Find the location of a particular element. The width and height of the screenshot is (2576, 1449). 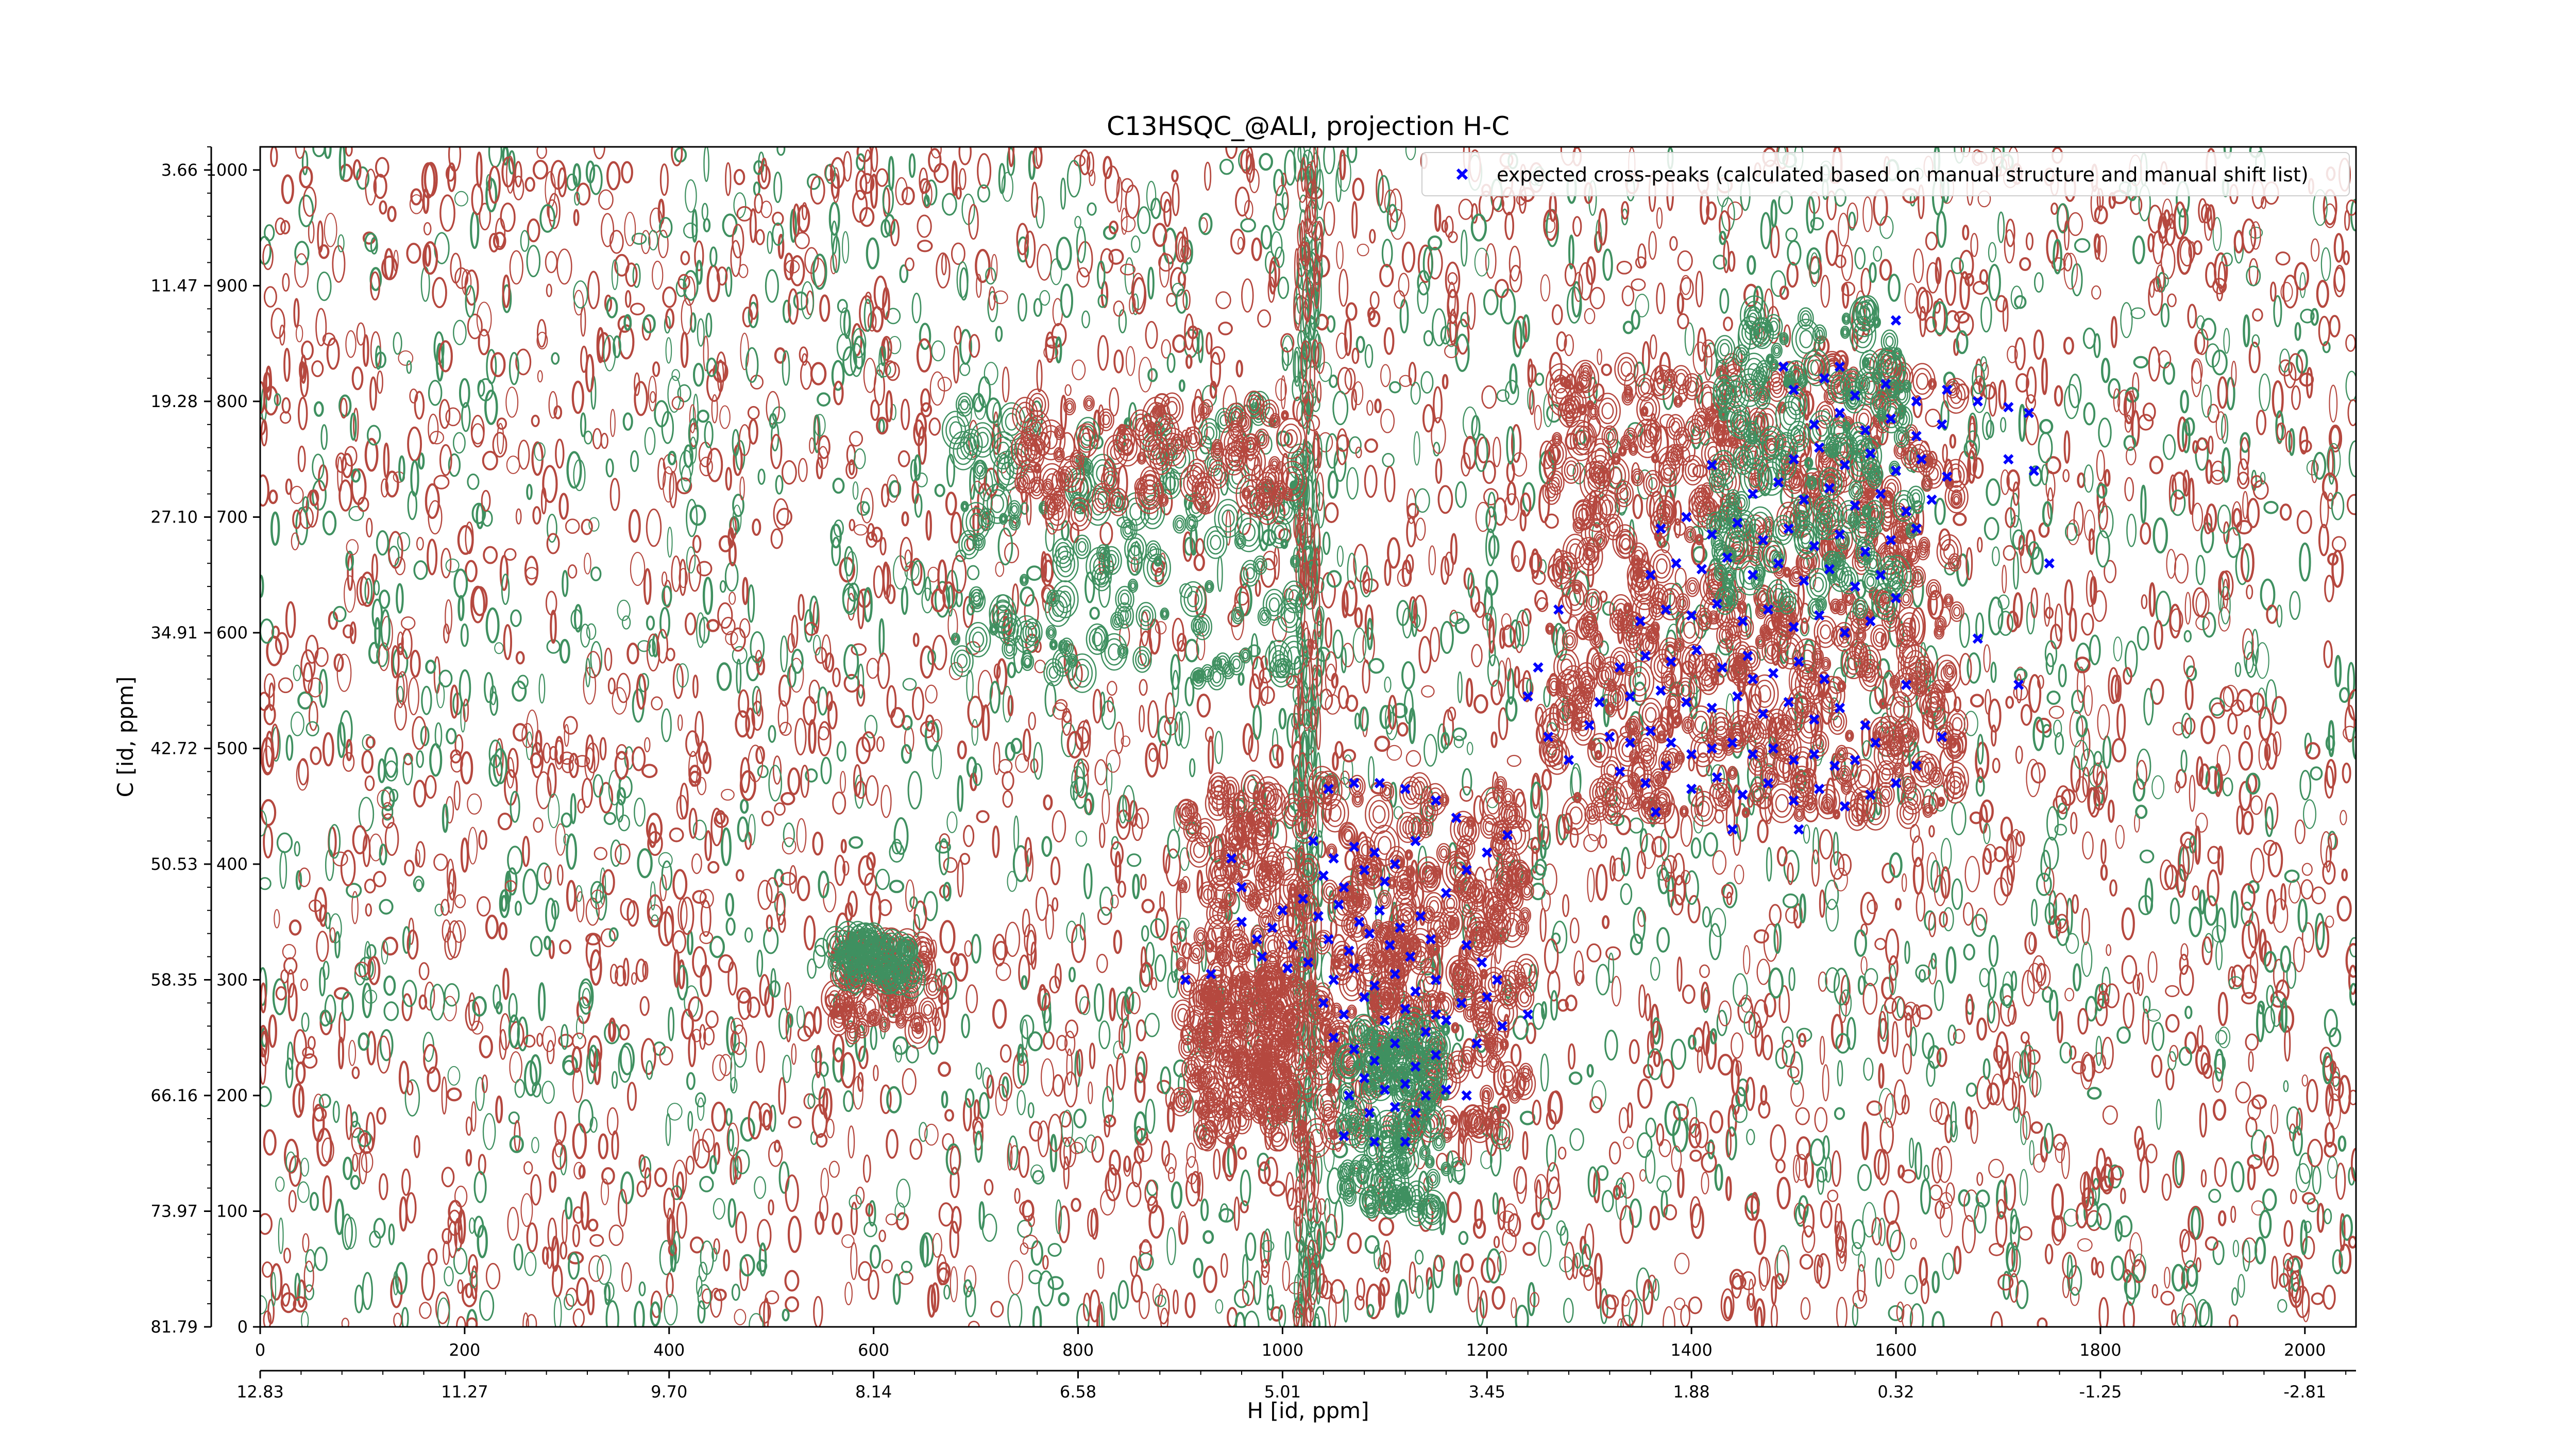

chart-title: C13HSQC_@ALI, projection H-C is located at coordinates (1308, 126).